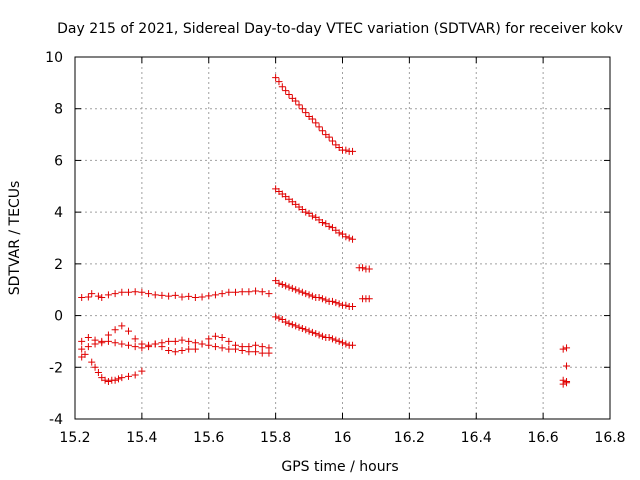 This screenshot has width=640, height=480. I want to click on y-tick-labels: -4 -2 0 2 4 6 8 10, so click(54, 239).